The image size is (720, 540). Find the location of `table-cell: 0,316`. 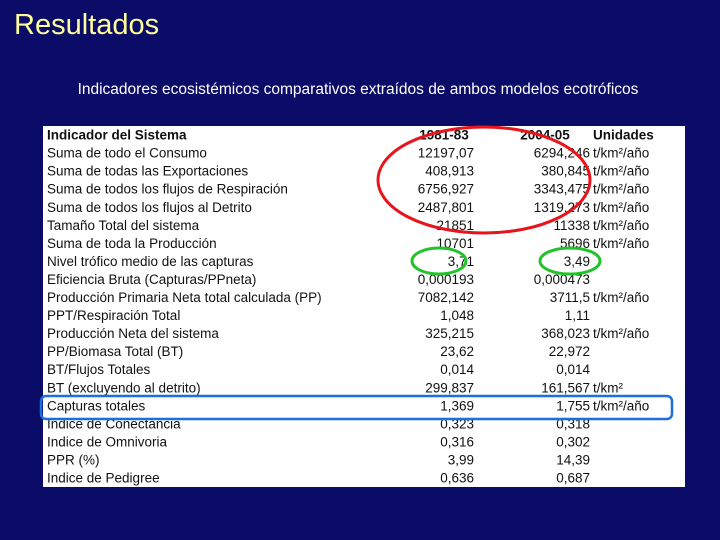

table-cell: 0,316 is located at coordinates (457, 441).